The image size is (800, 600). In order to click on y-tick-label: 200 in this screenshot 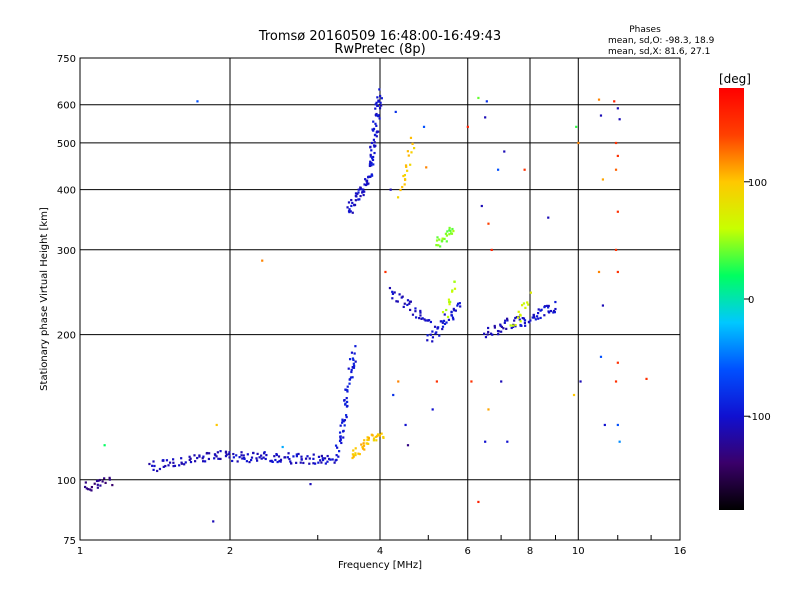, I will do `click(66, 336)`.